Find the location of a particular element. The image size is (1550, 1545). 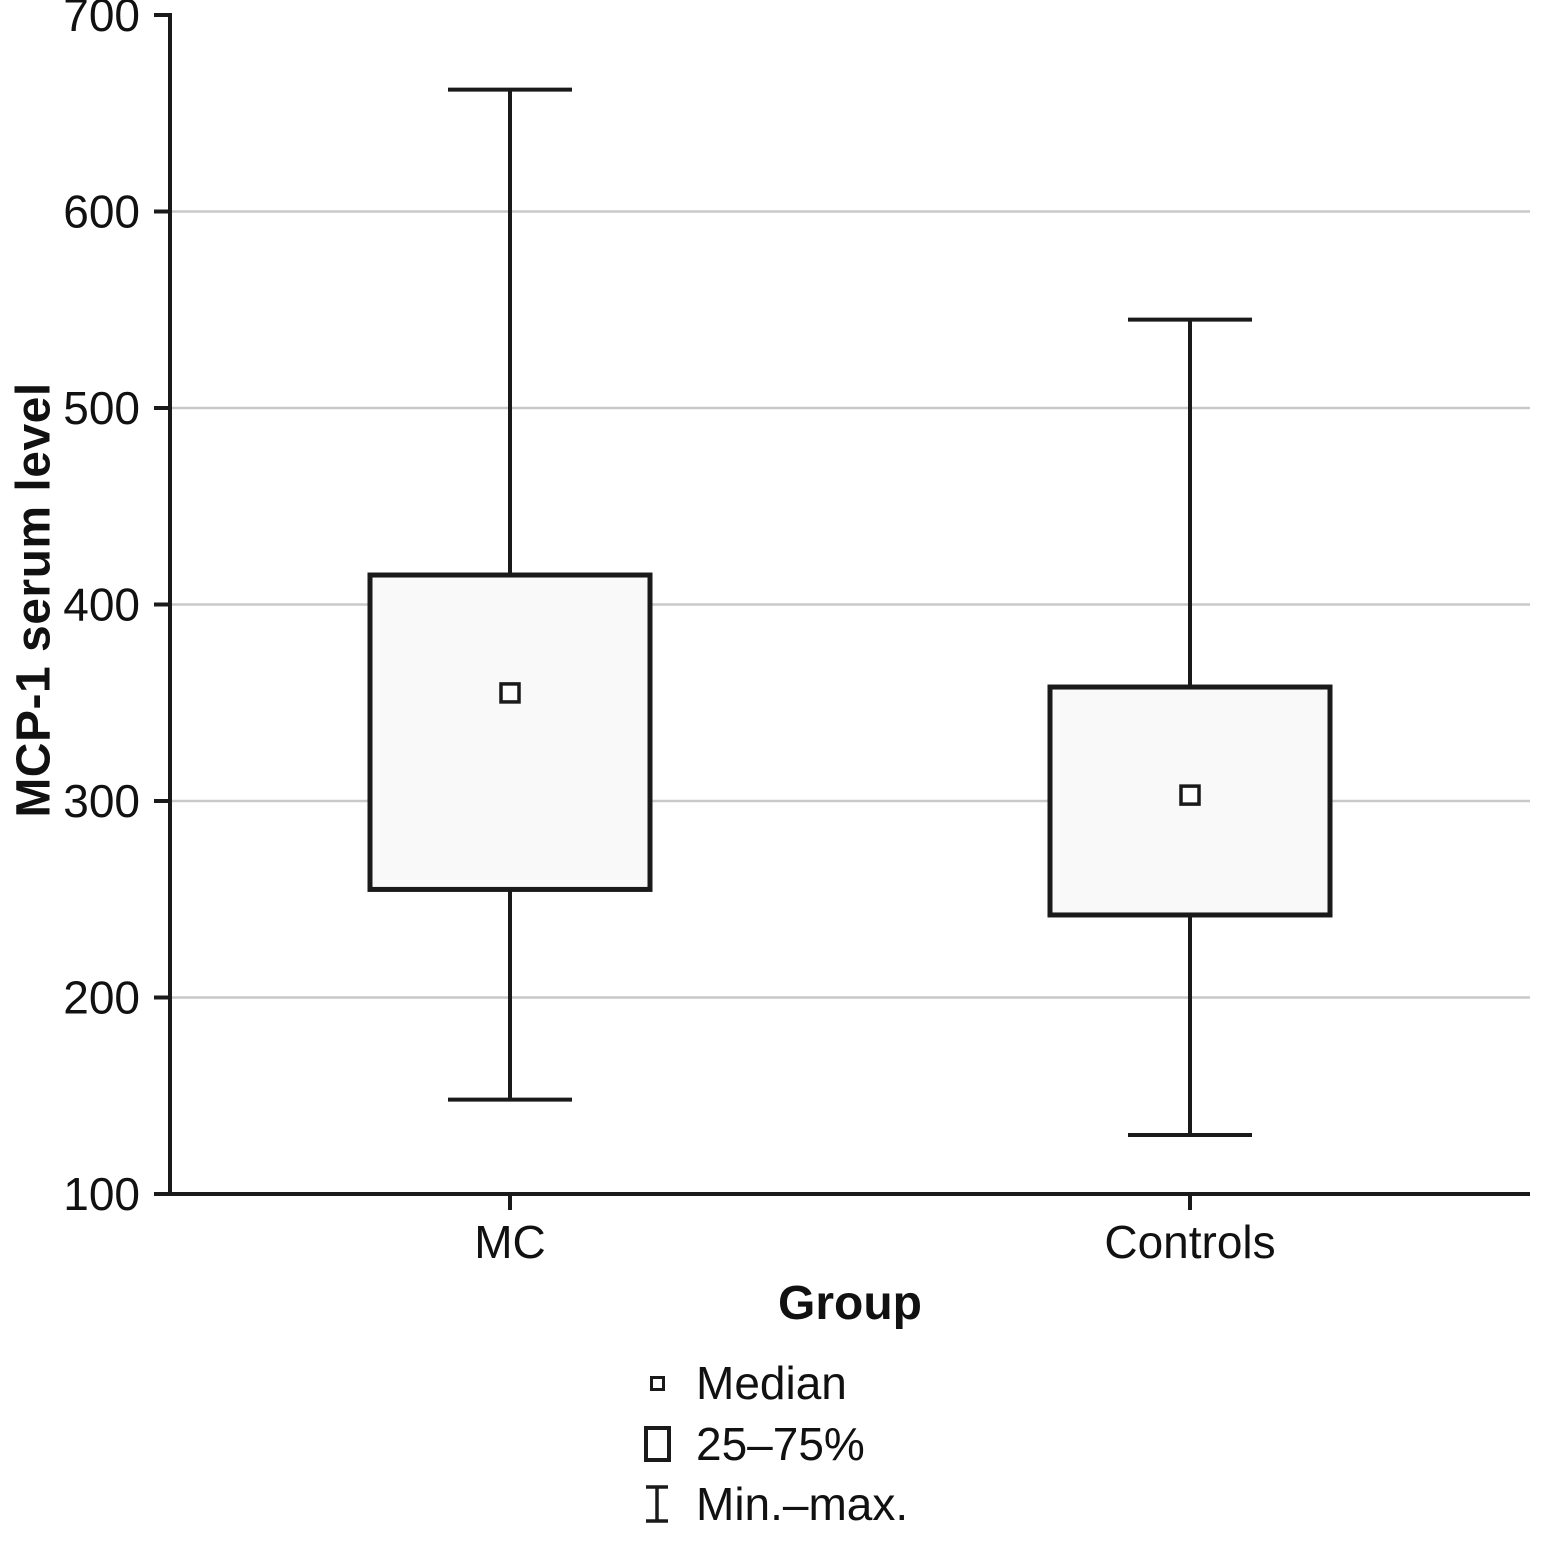

y-tick-label: 700 is located at coordinates (101, 20).